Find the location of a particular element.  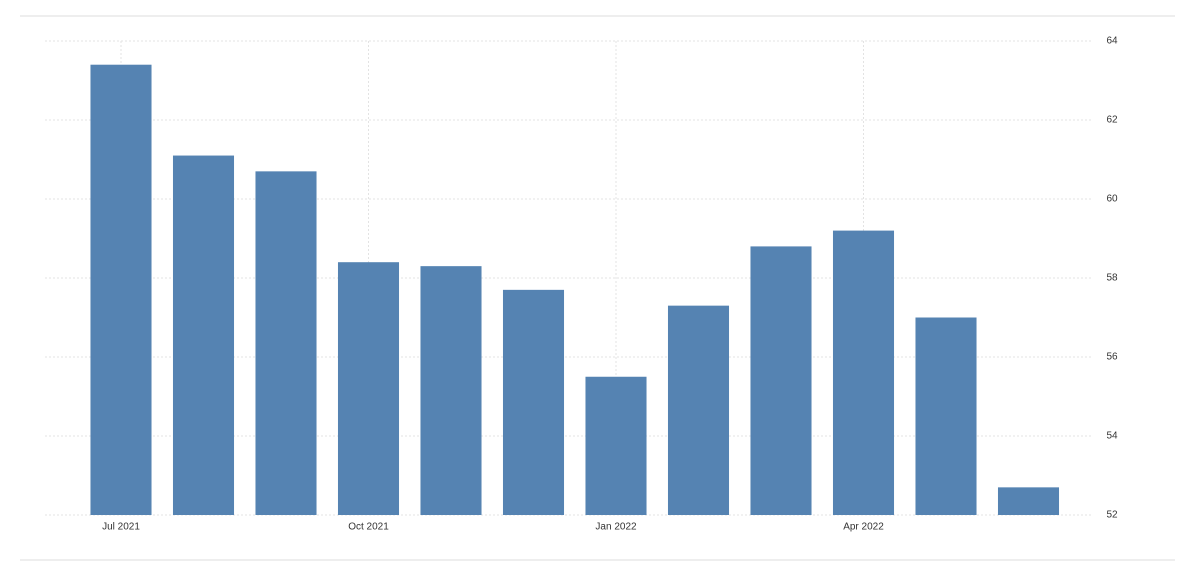

x-tick-label: Oct 2021 is located at coordinates (368, 527).